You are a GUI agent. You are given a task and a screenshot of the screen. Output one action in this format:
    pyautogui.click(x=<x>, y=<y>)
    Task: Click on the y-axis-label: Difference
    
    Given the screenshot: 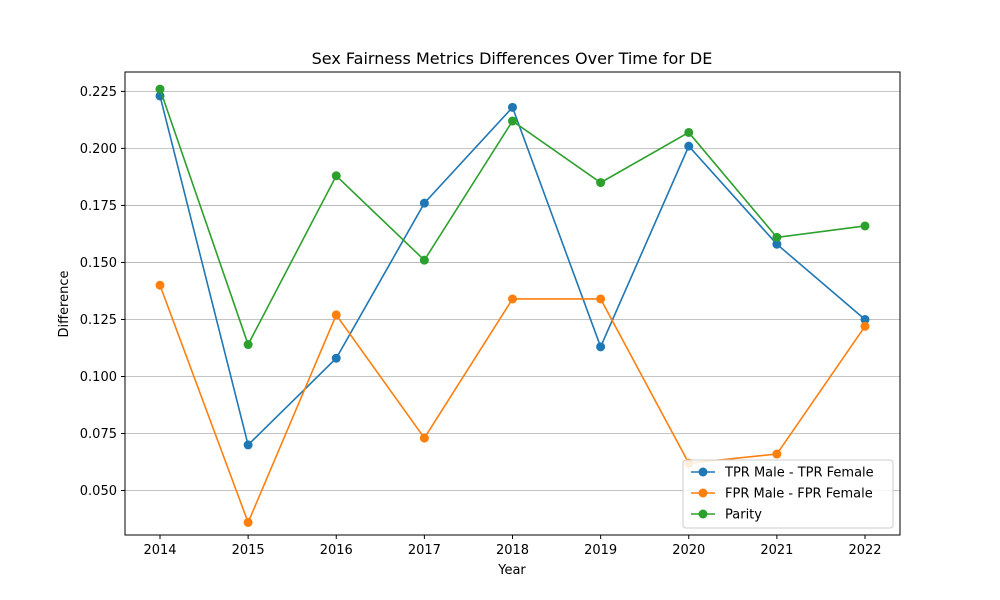 What is the action you would take?
    pyautogui.click(x=64, y=303)
    